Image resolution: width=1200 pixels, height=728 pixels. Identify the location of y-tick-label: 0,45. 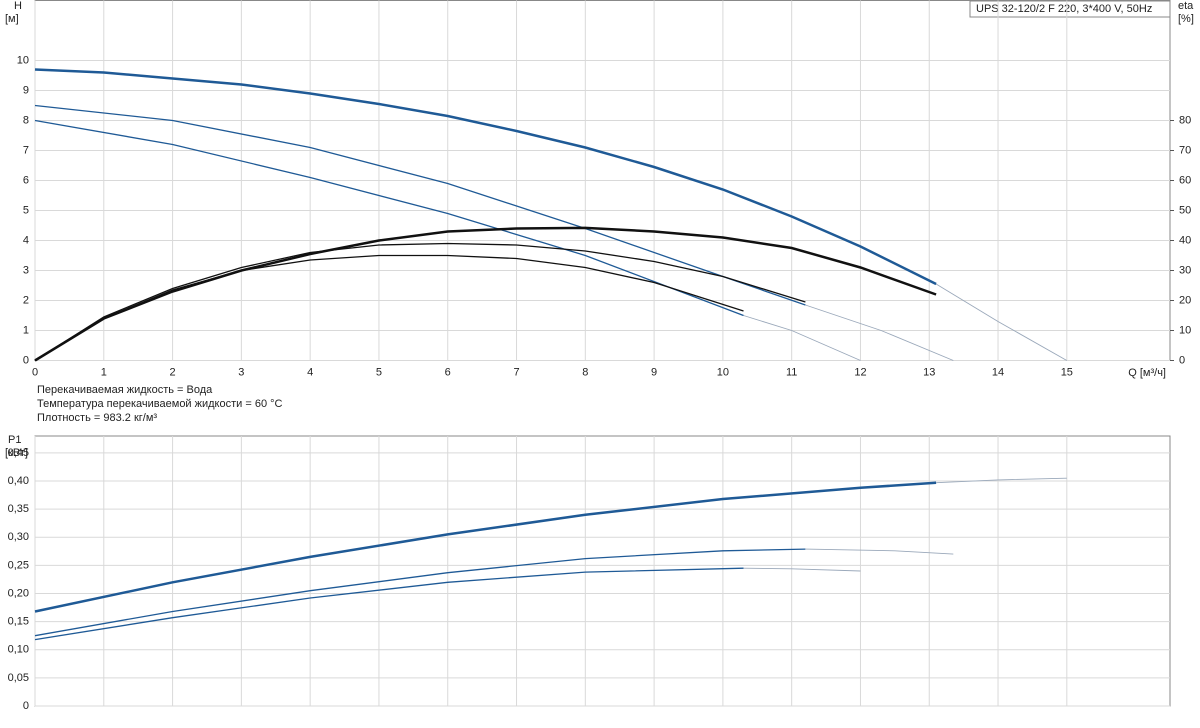
(18, 453).